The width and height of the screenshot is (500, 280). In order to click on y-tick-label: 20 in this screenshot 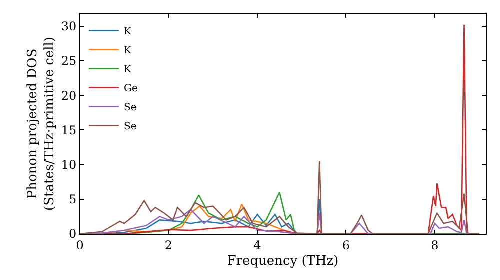, I will do `click(69, 95)`.